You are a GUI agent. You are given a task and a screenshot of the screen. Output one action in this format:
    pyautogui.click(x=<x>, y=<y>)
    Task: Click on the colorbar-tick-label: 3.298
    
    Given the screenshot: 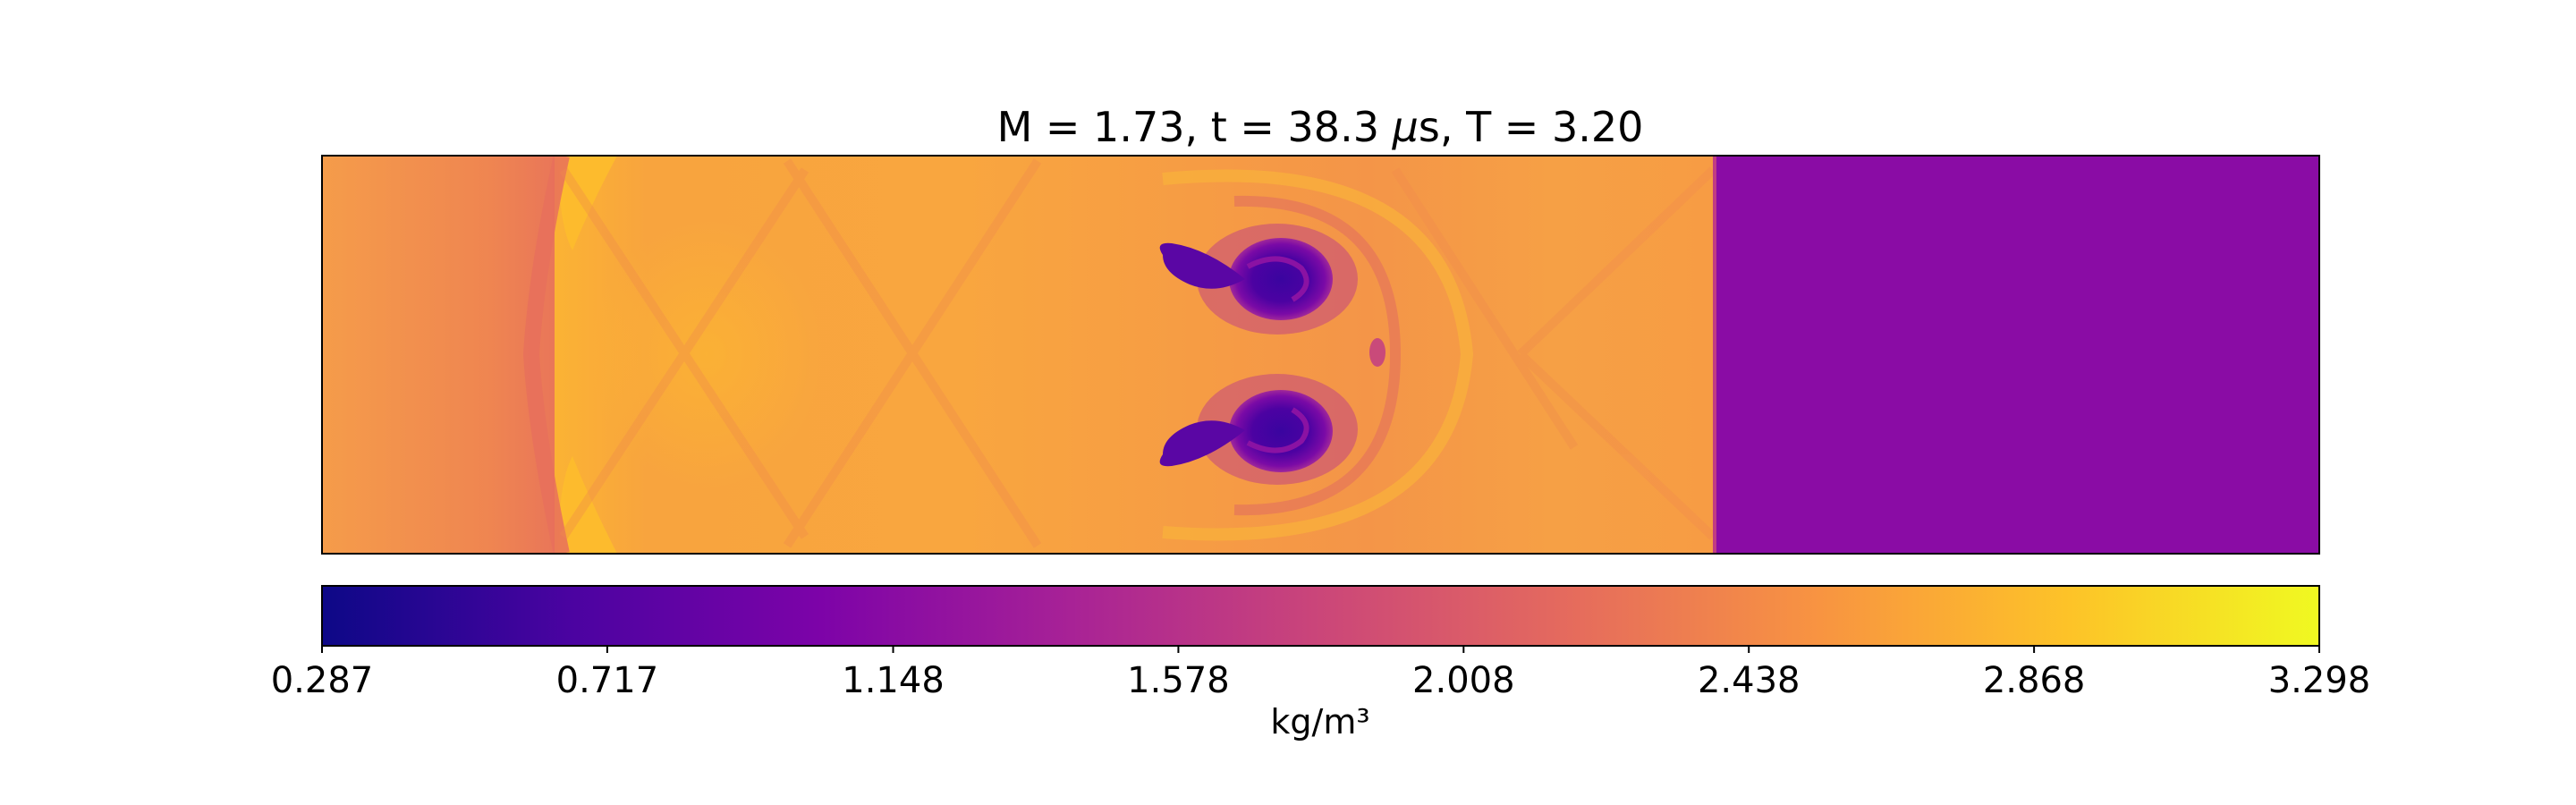 What is the action you would take?
    pyautogui.click(x=2319, y=680)
    